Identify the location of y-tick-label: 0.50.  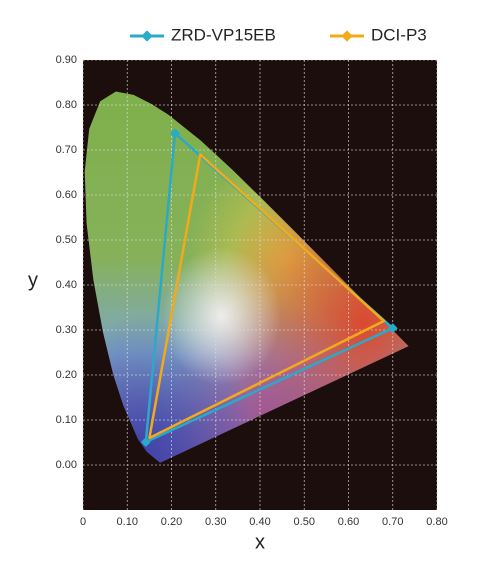
(66, 240).